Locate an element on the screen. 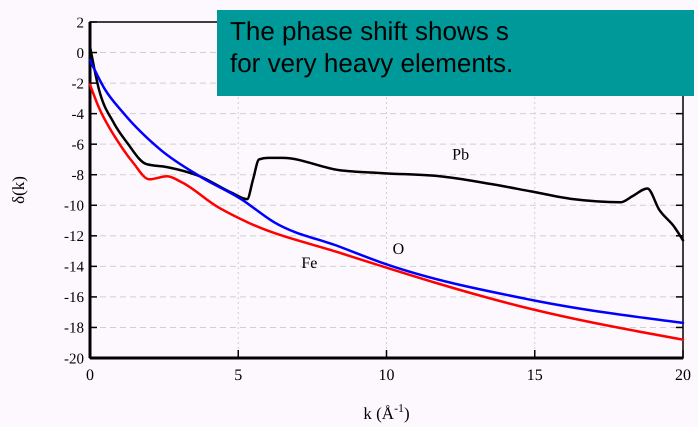 The height and width of the screenshot is (427, 698). y-axis-title: δ(k) is located at coordinates (18, 190).